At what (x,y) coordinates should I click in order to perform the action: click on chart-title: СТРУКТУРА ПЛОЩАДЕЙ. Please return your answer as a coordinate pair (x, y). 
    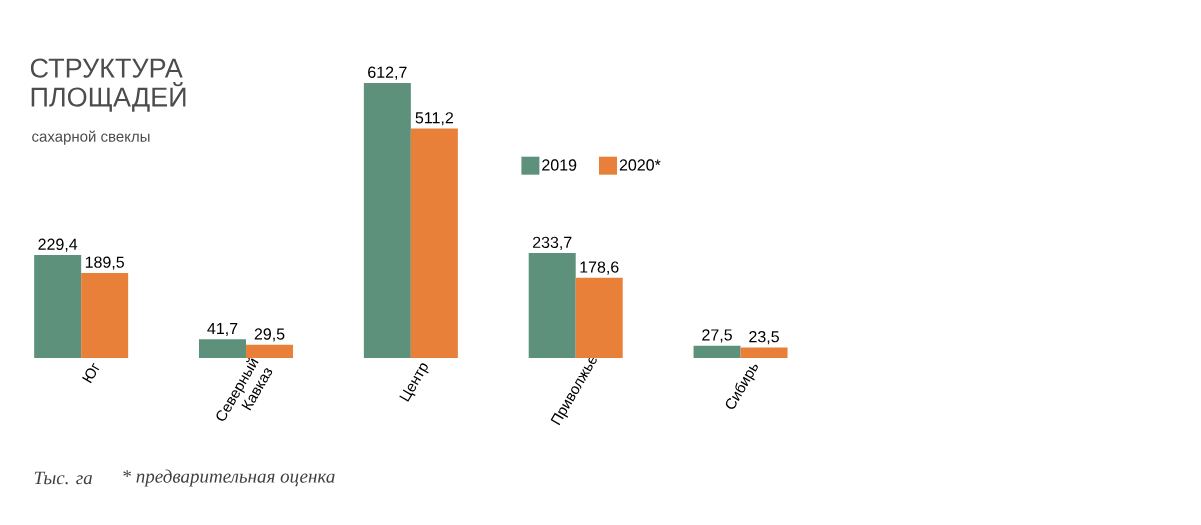
    Looking at the image, I should click on (108, 85).